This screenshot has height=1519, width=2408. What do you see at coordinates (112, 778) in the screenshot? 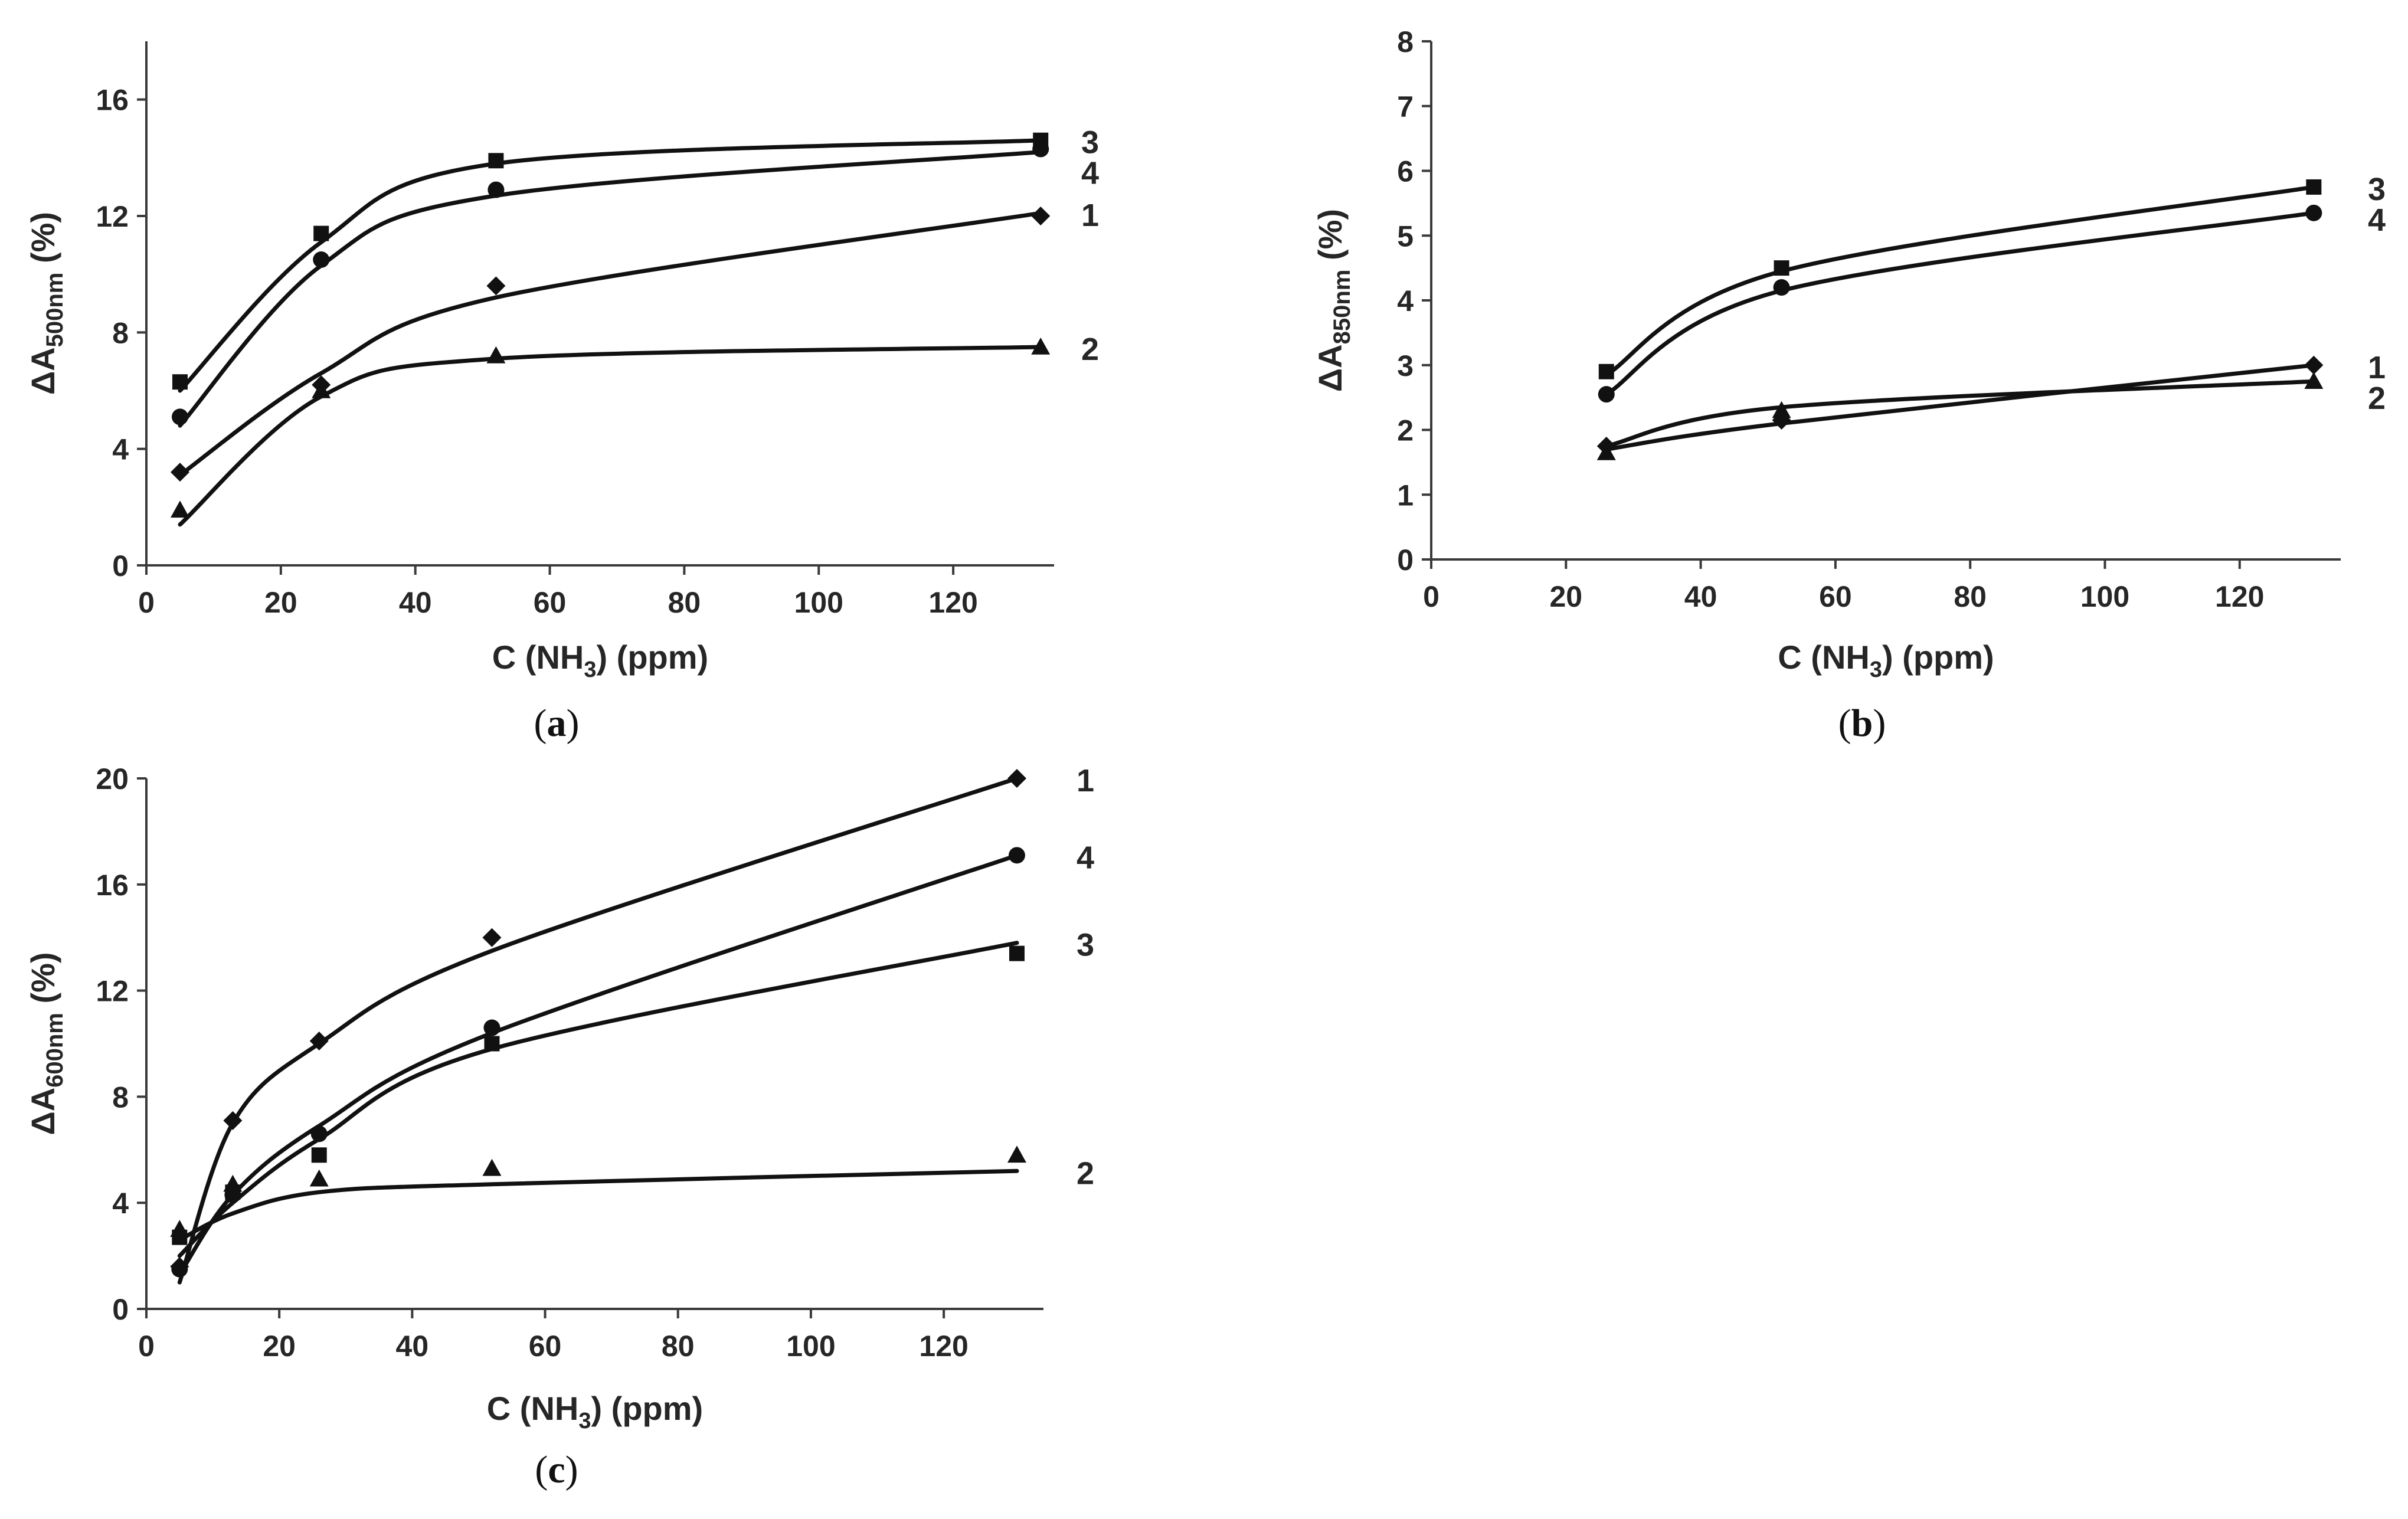
I see `y-tick-label: 20` at bounding box center [112, 778].